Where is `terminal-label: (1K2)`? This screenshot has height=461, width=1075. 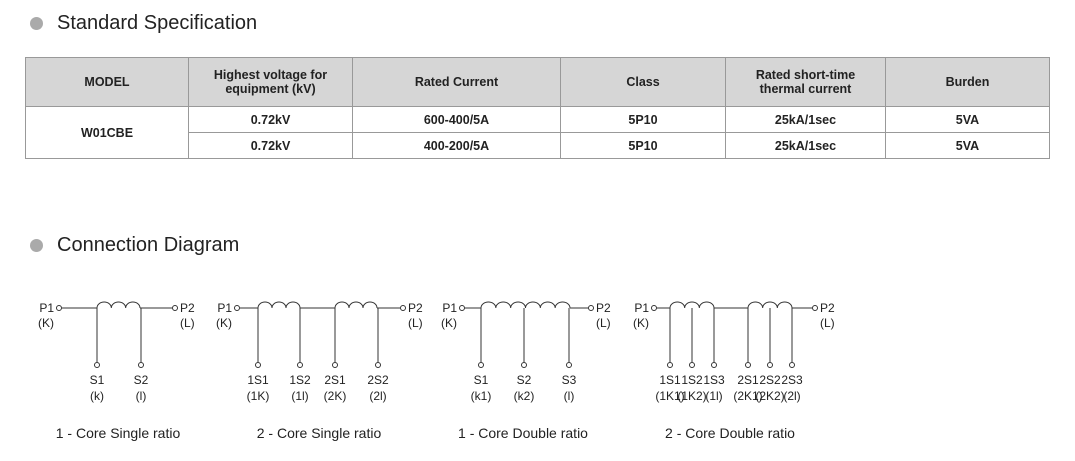
terminal-label: (1K2) is located at coordinates (691, 396).